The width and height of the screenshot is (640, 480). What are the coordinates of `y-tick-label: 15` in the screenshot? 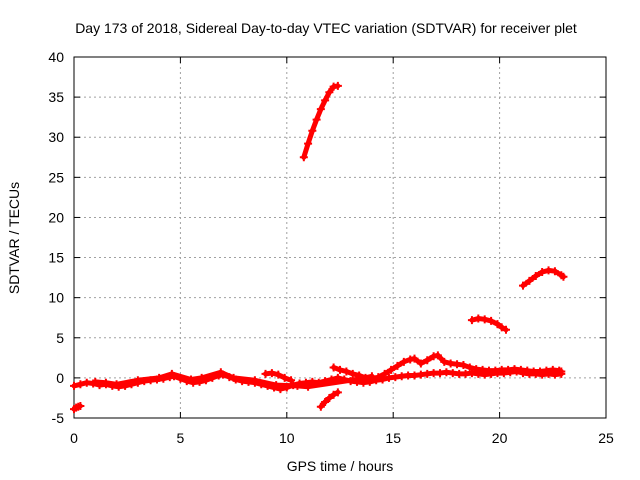 It's located at (56, 258).